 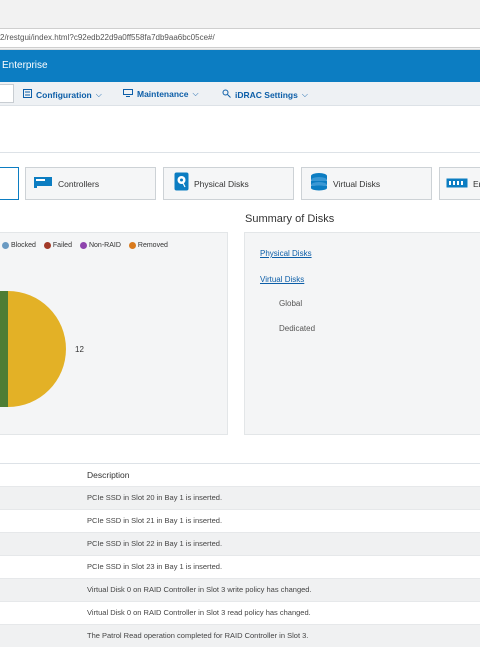 What do you see at coordinates (240, 38) in the screenshot?
I see `address-bar` at bounding box center [240, 38].